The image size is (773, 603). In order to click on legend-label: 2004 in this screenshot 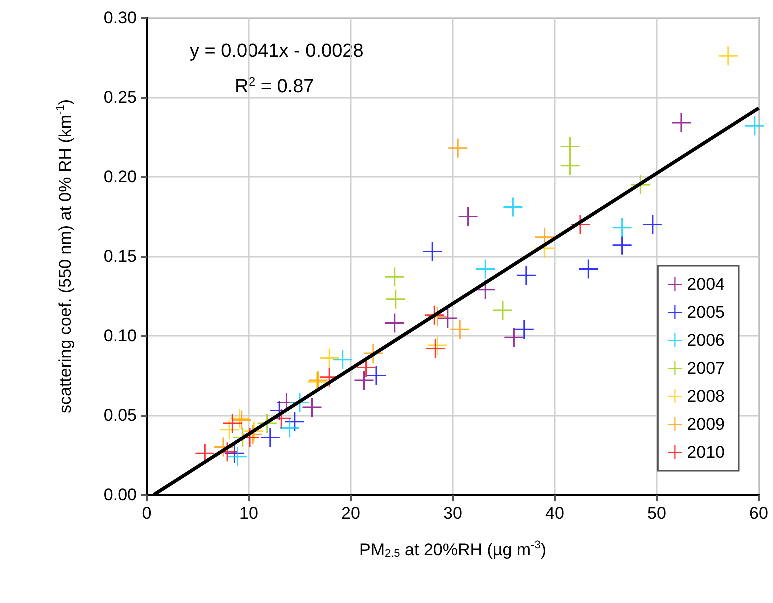, I will do `click(706, 284)`.